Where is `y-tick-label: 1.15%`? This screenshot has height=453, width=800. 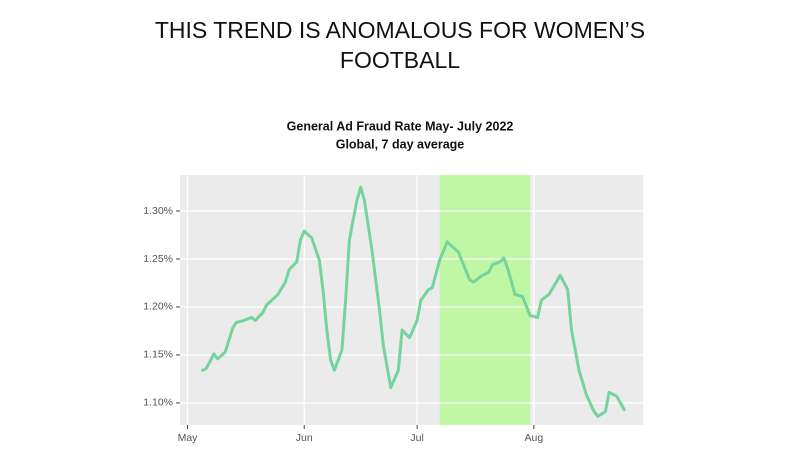 y-tick-label: 1.15% is located at coordinates (158, 355).